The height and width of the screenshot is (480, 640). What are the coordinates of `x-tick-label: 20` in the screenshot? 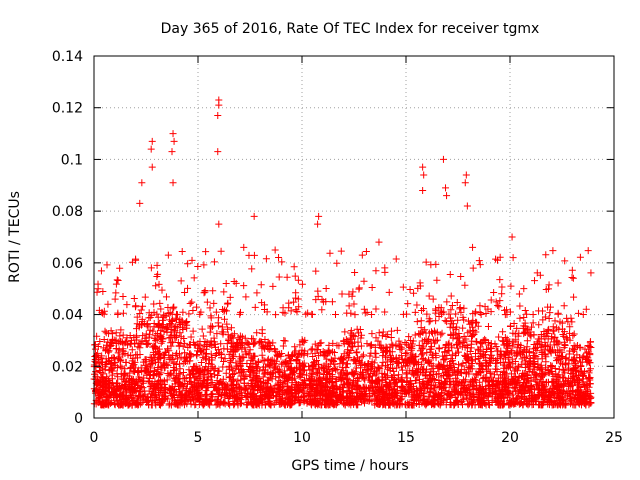 It's located at (510, 438).